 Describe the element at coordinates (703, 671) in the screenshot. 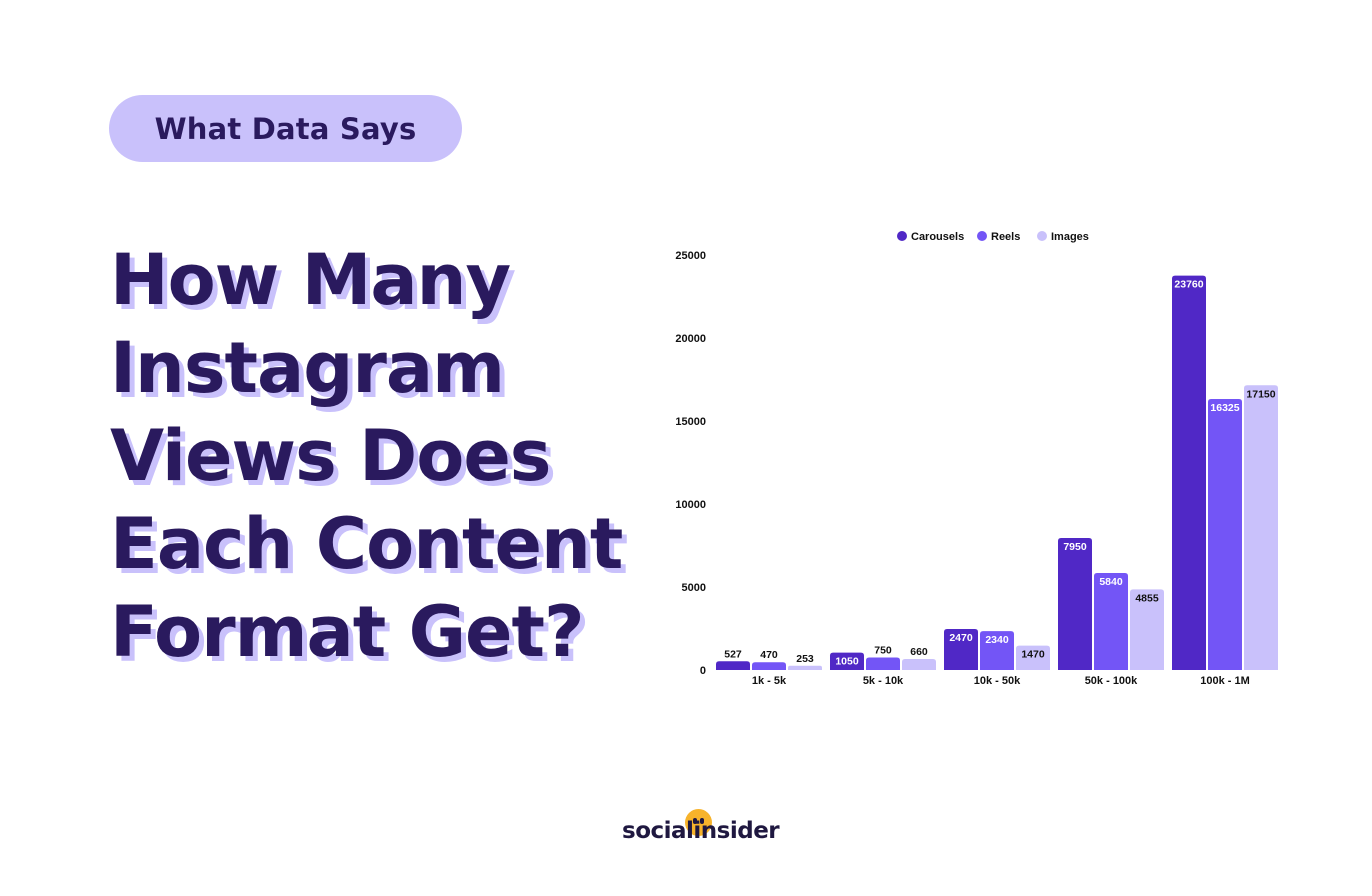

I see `y-tick-label: 0` at that location.